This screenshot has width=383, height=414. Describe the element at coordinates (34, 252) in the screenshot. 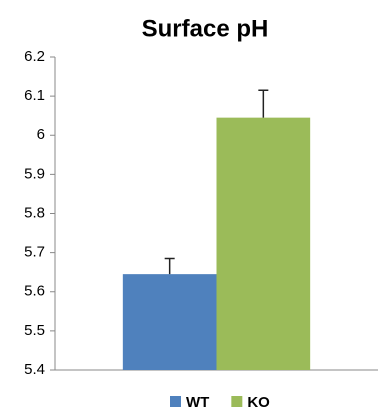

I see `y-tick-label: 5.7` at that location.